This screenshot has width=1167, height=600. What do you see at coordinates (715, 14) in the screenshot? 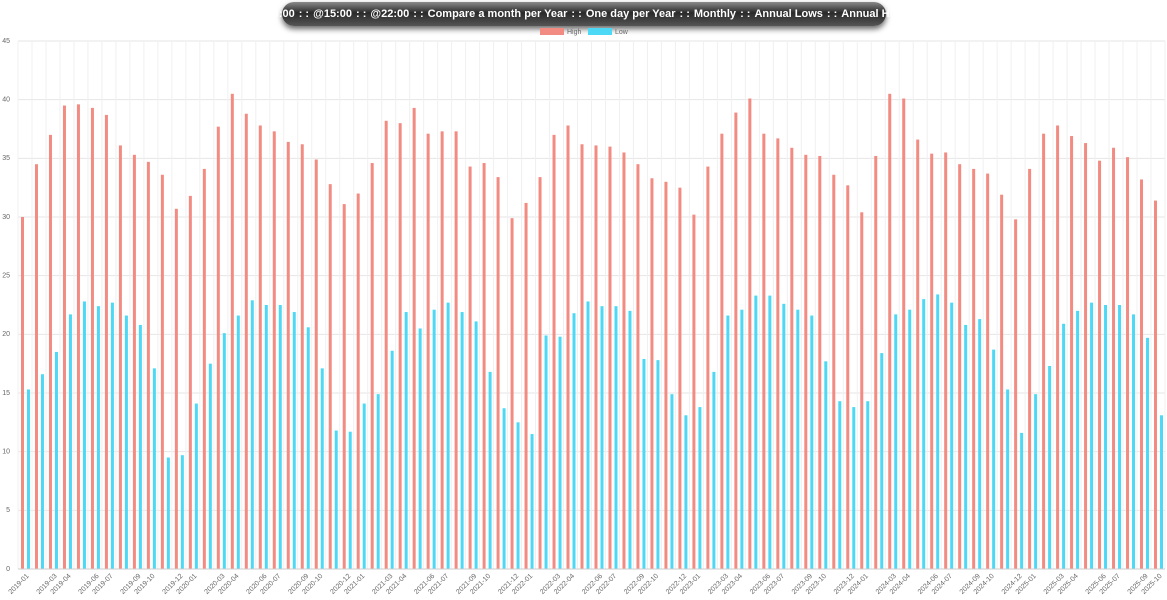
I see `menu-item: Monthly` at bounding box center [715, 14].